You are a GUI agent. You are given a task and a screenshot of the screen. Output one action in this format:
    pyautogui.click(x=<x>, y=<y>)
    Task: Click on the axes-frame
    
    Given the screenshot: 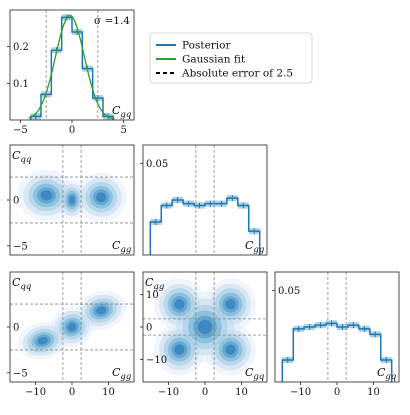 What is the action you would take?
    pyautogui.click(x=205, y=200)
    